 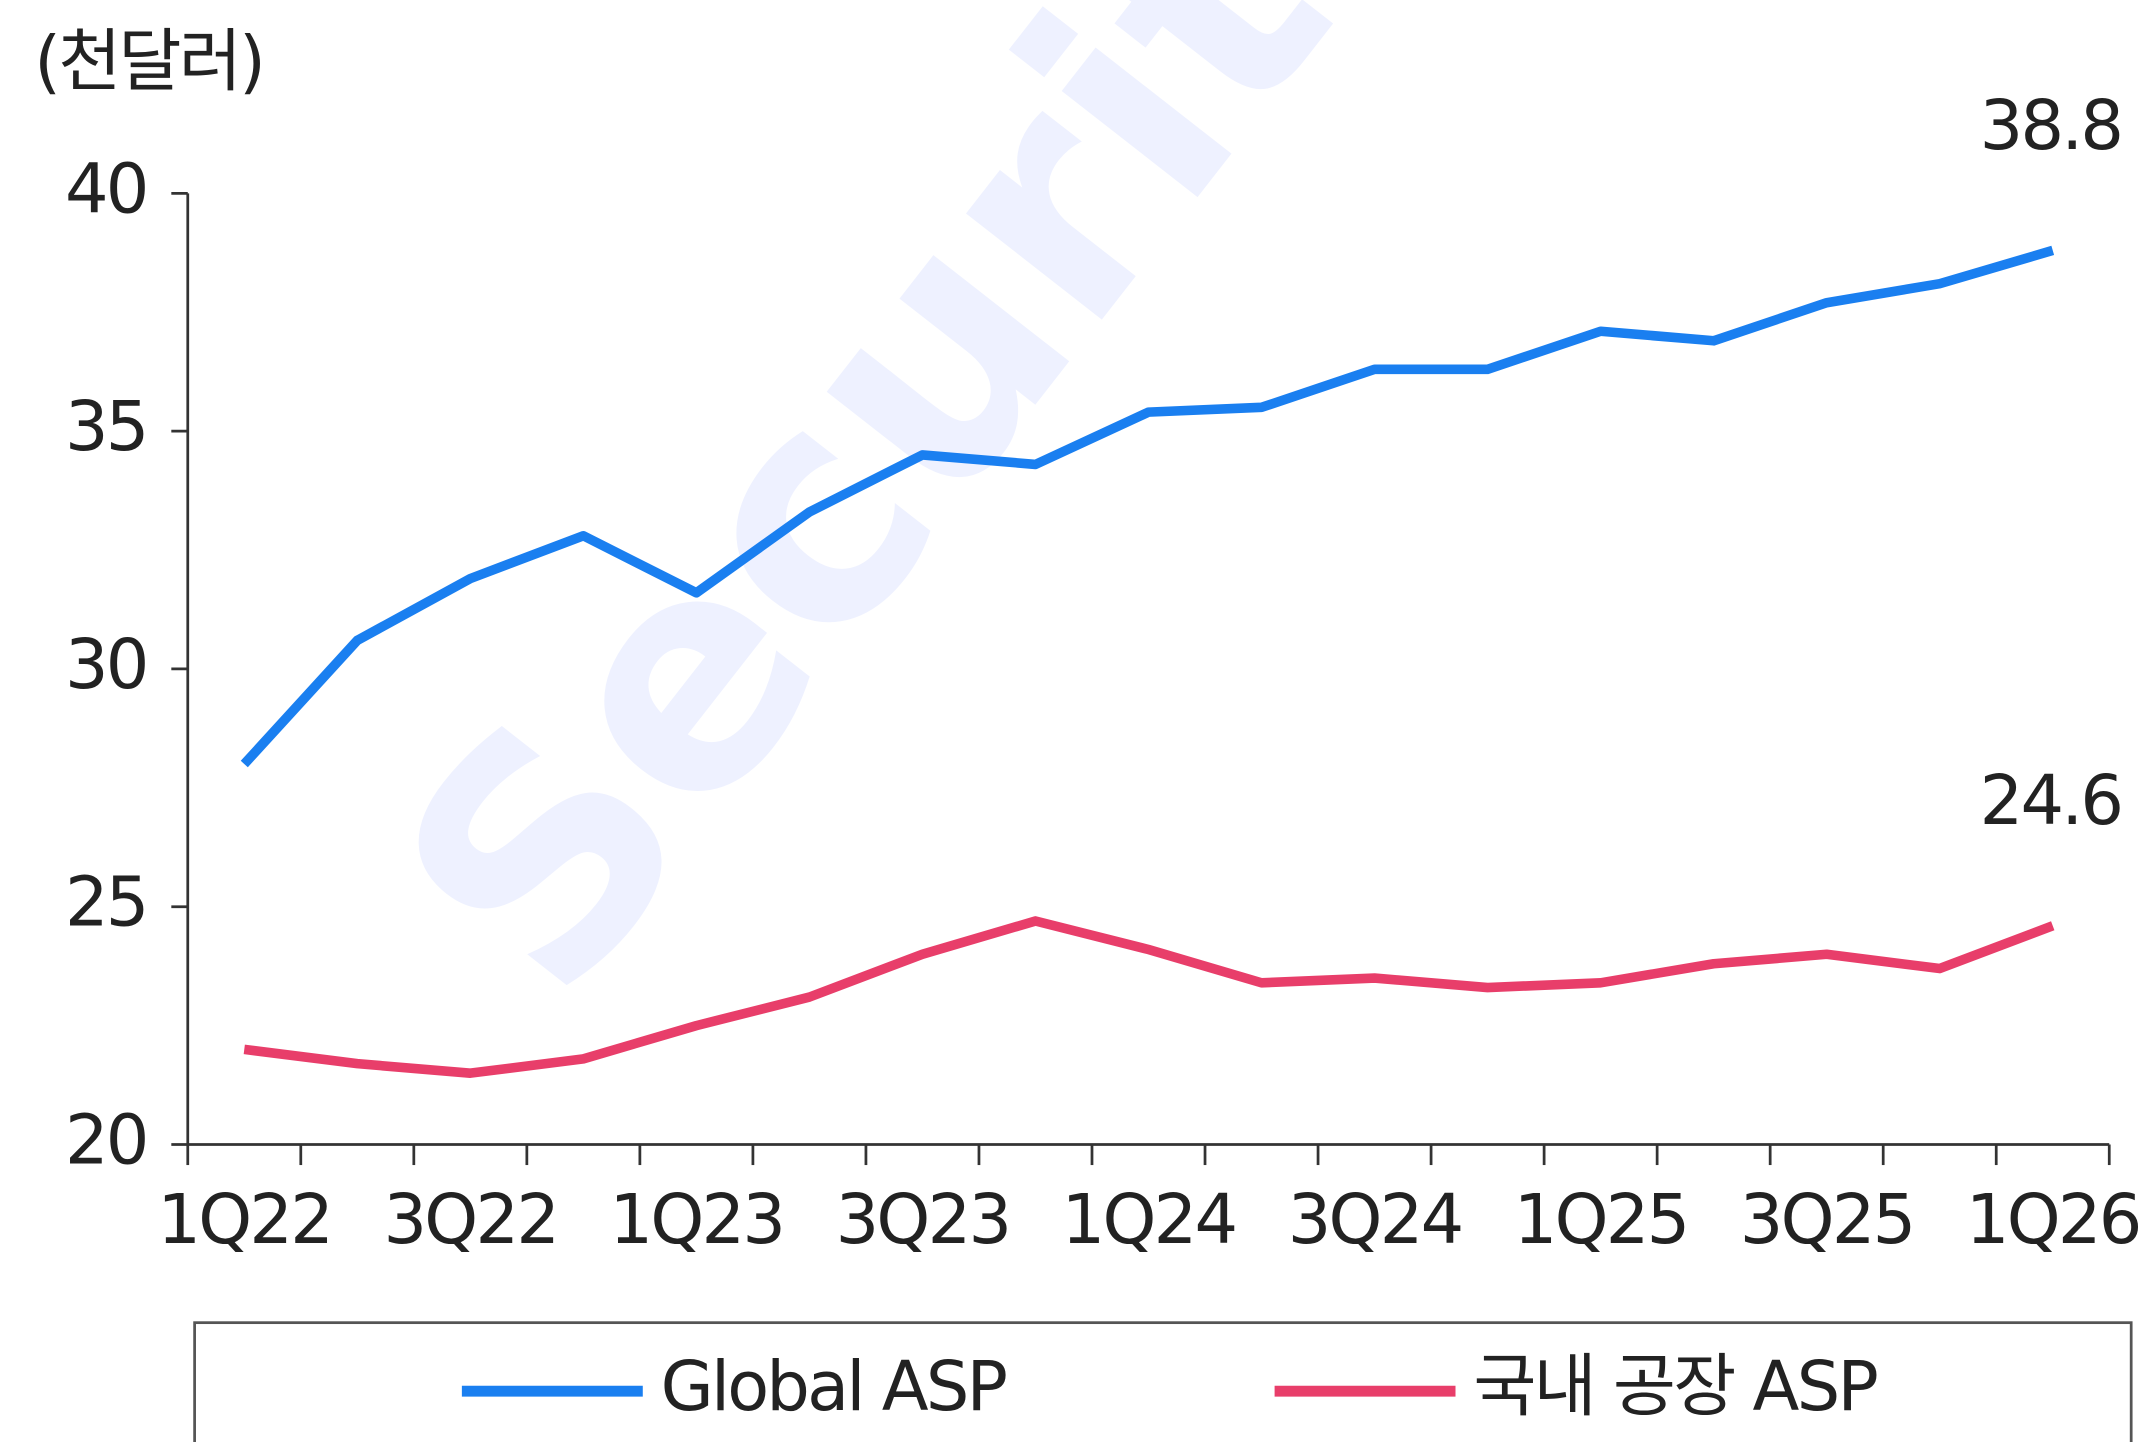 What do you see at coordinates (470, 1220) in the screenshot?
I see `x-tick-label: 3Q22` at bounding box center [470, 1220].